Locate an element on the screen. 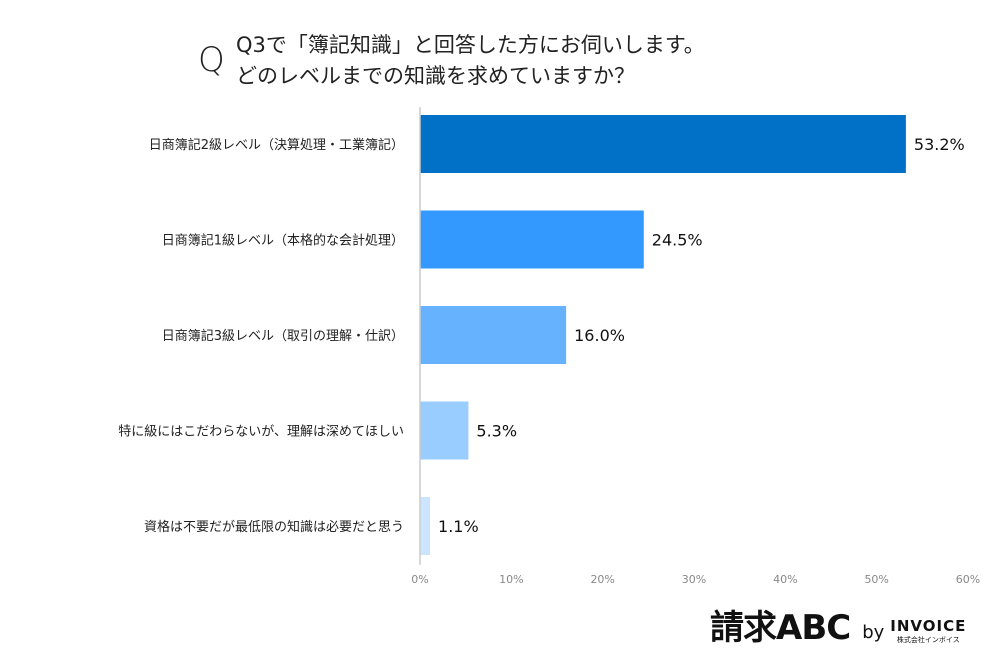 This screenshot has height=667, width=1000. x-tick-label: 50% is located at coordinates (876, 579).